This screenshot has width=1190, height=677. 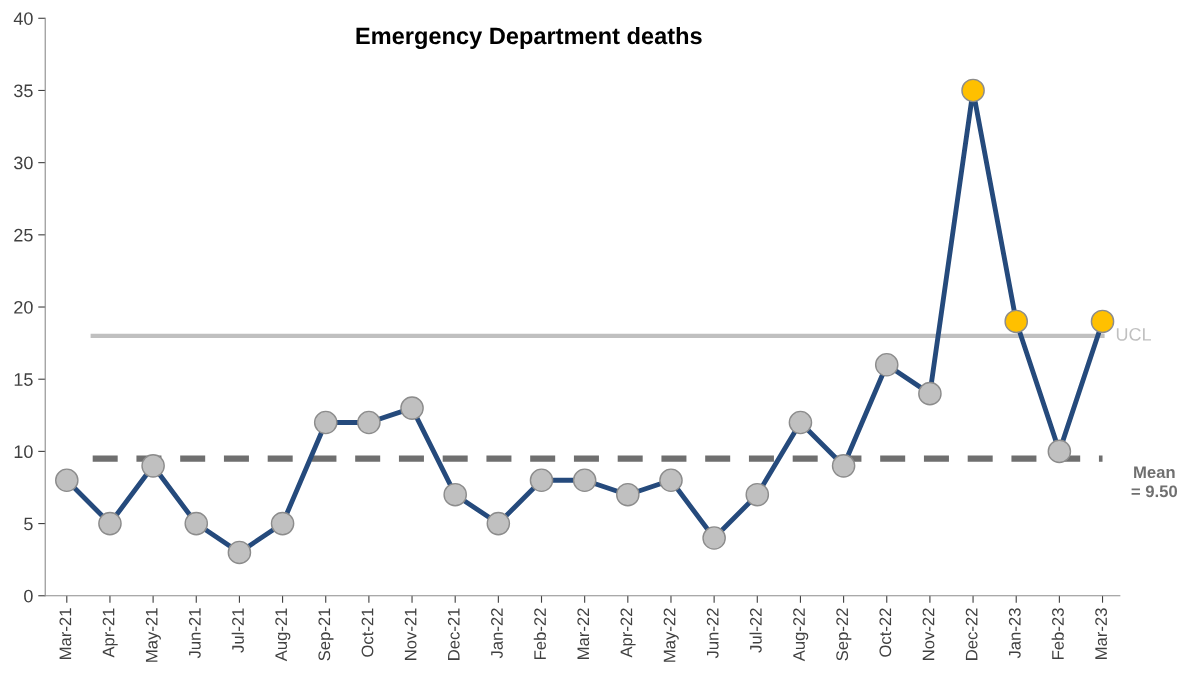 I want to click on y-tick-label: 30, so click(x=23, y=163).